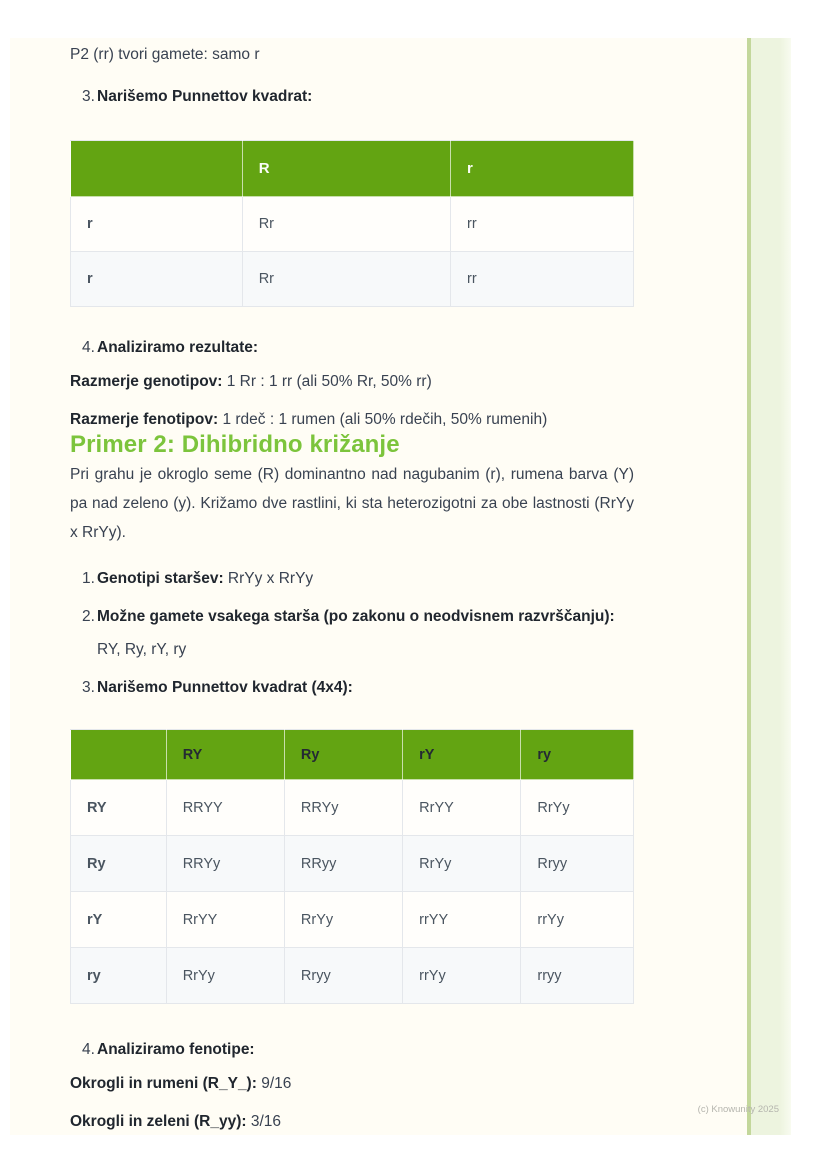 Image resolution: width=828 pixels, height=1171 pixels. What do you see at coordinates (769, 586) in the screenshot?
I see `page-accent-strip` at bounding box center [769, 586].